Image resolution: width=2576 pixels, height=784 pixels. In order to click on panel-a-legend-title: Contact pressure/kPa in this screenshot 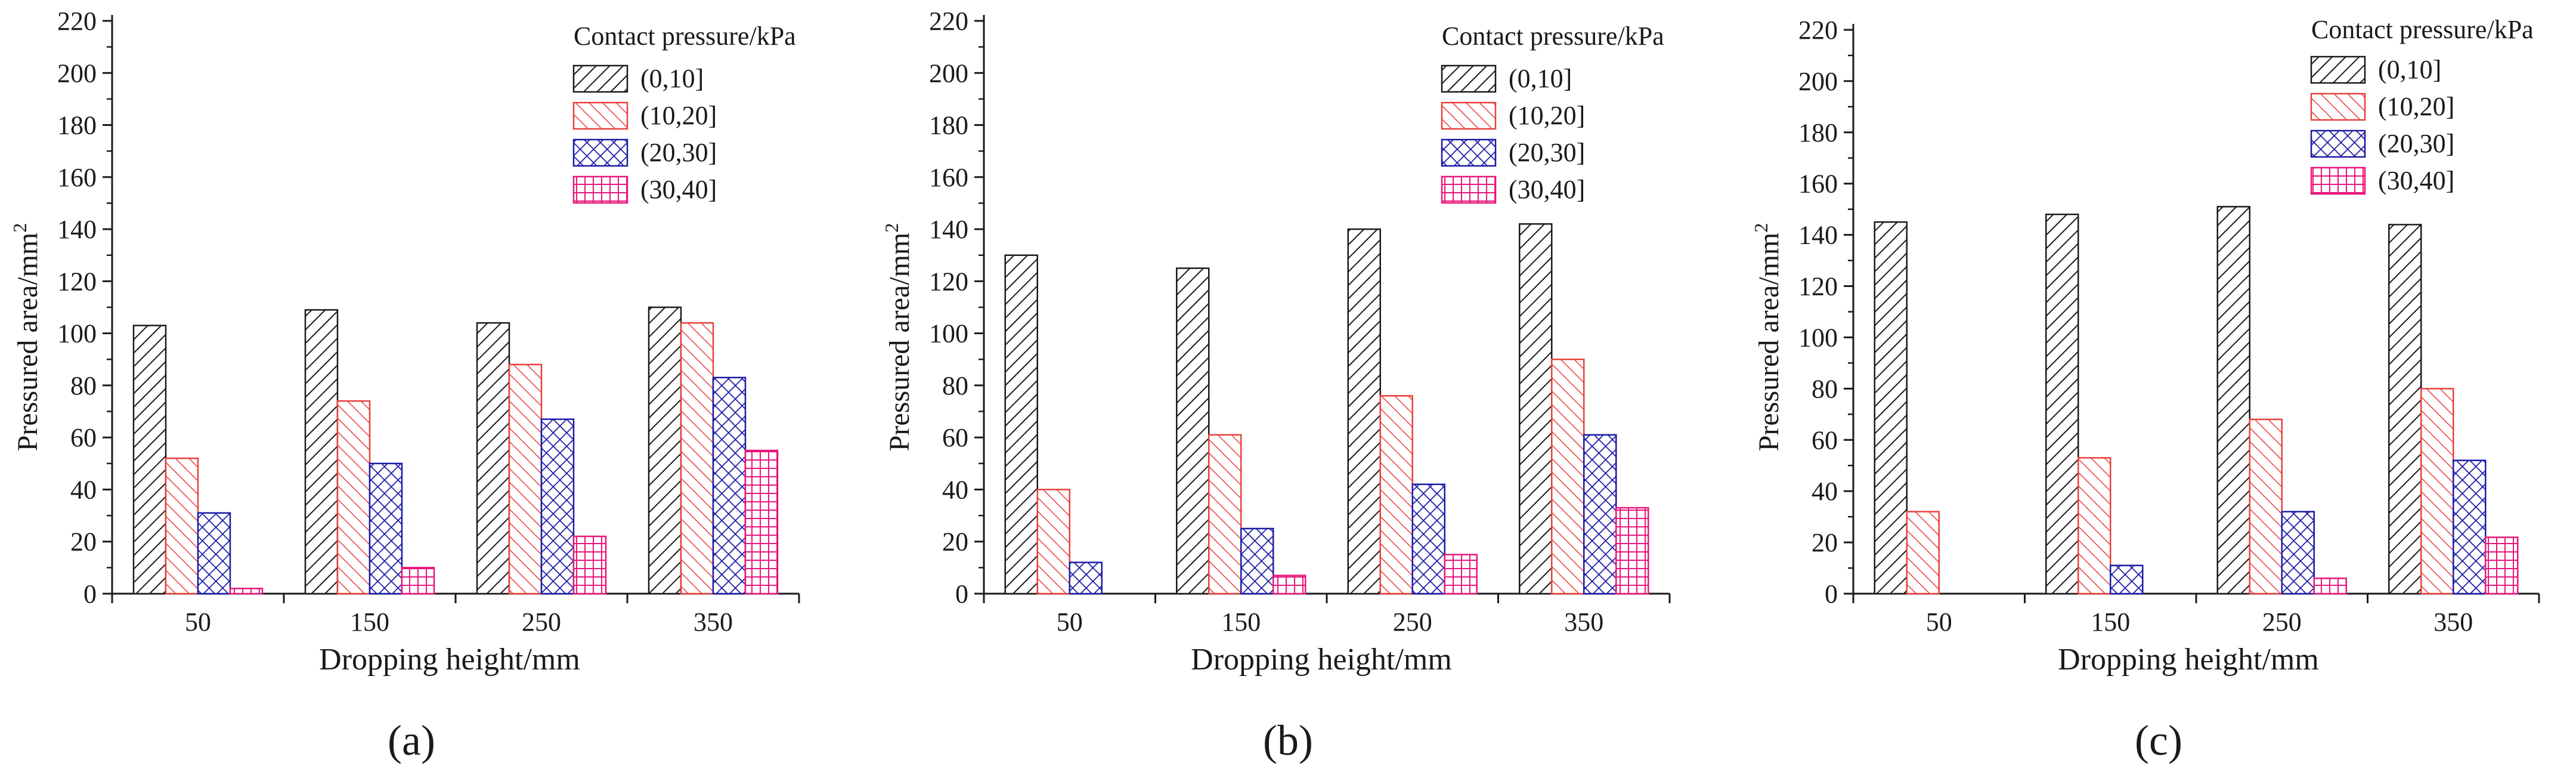, I will do `click(685, 36)`.